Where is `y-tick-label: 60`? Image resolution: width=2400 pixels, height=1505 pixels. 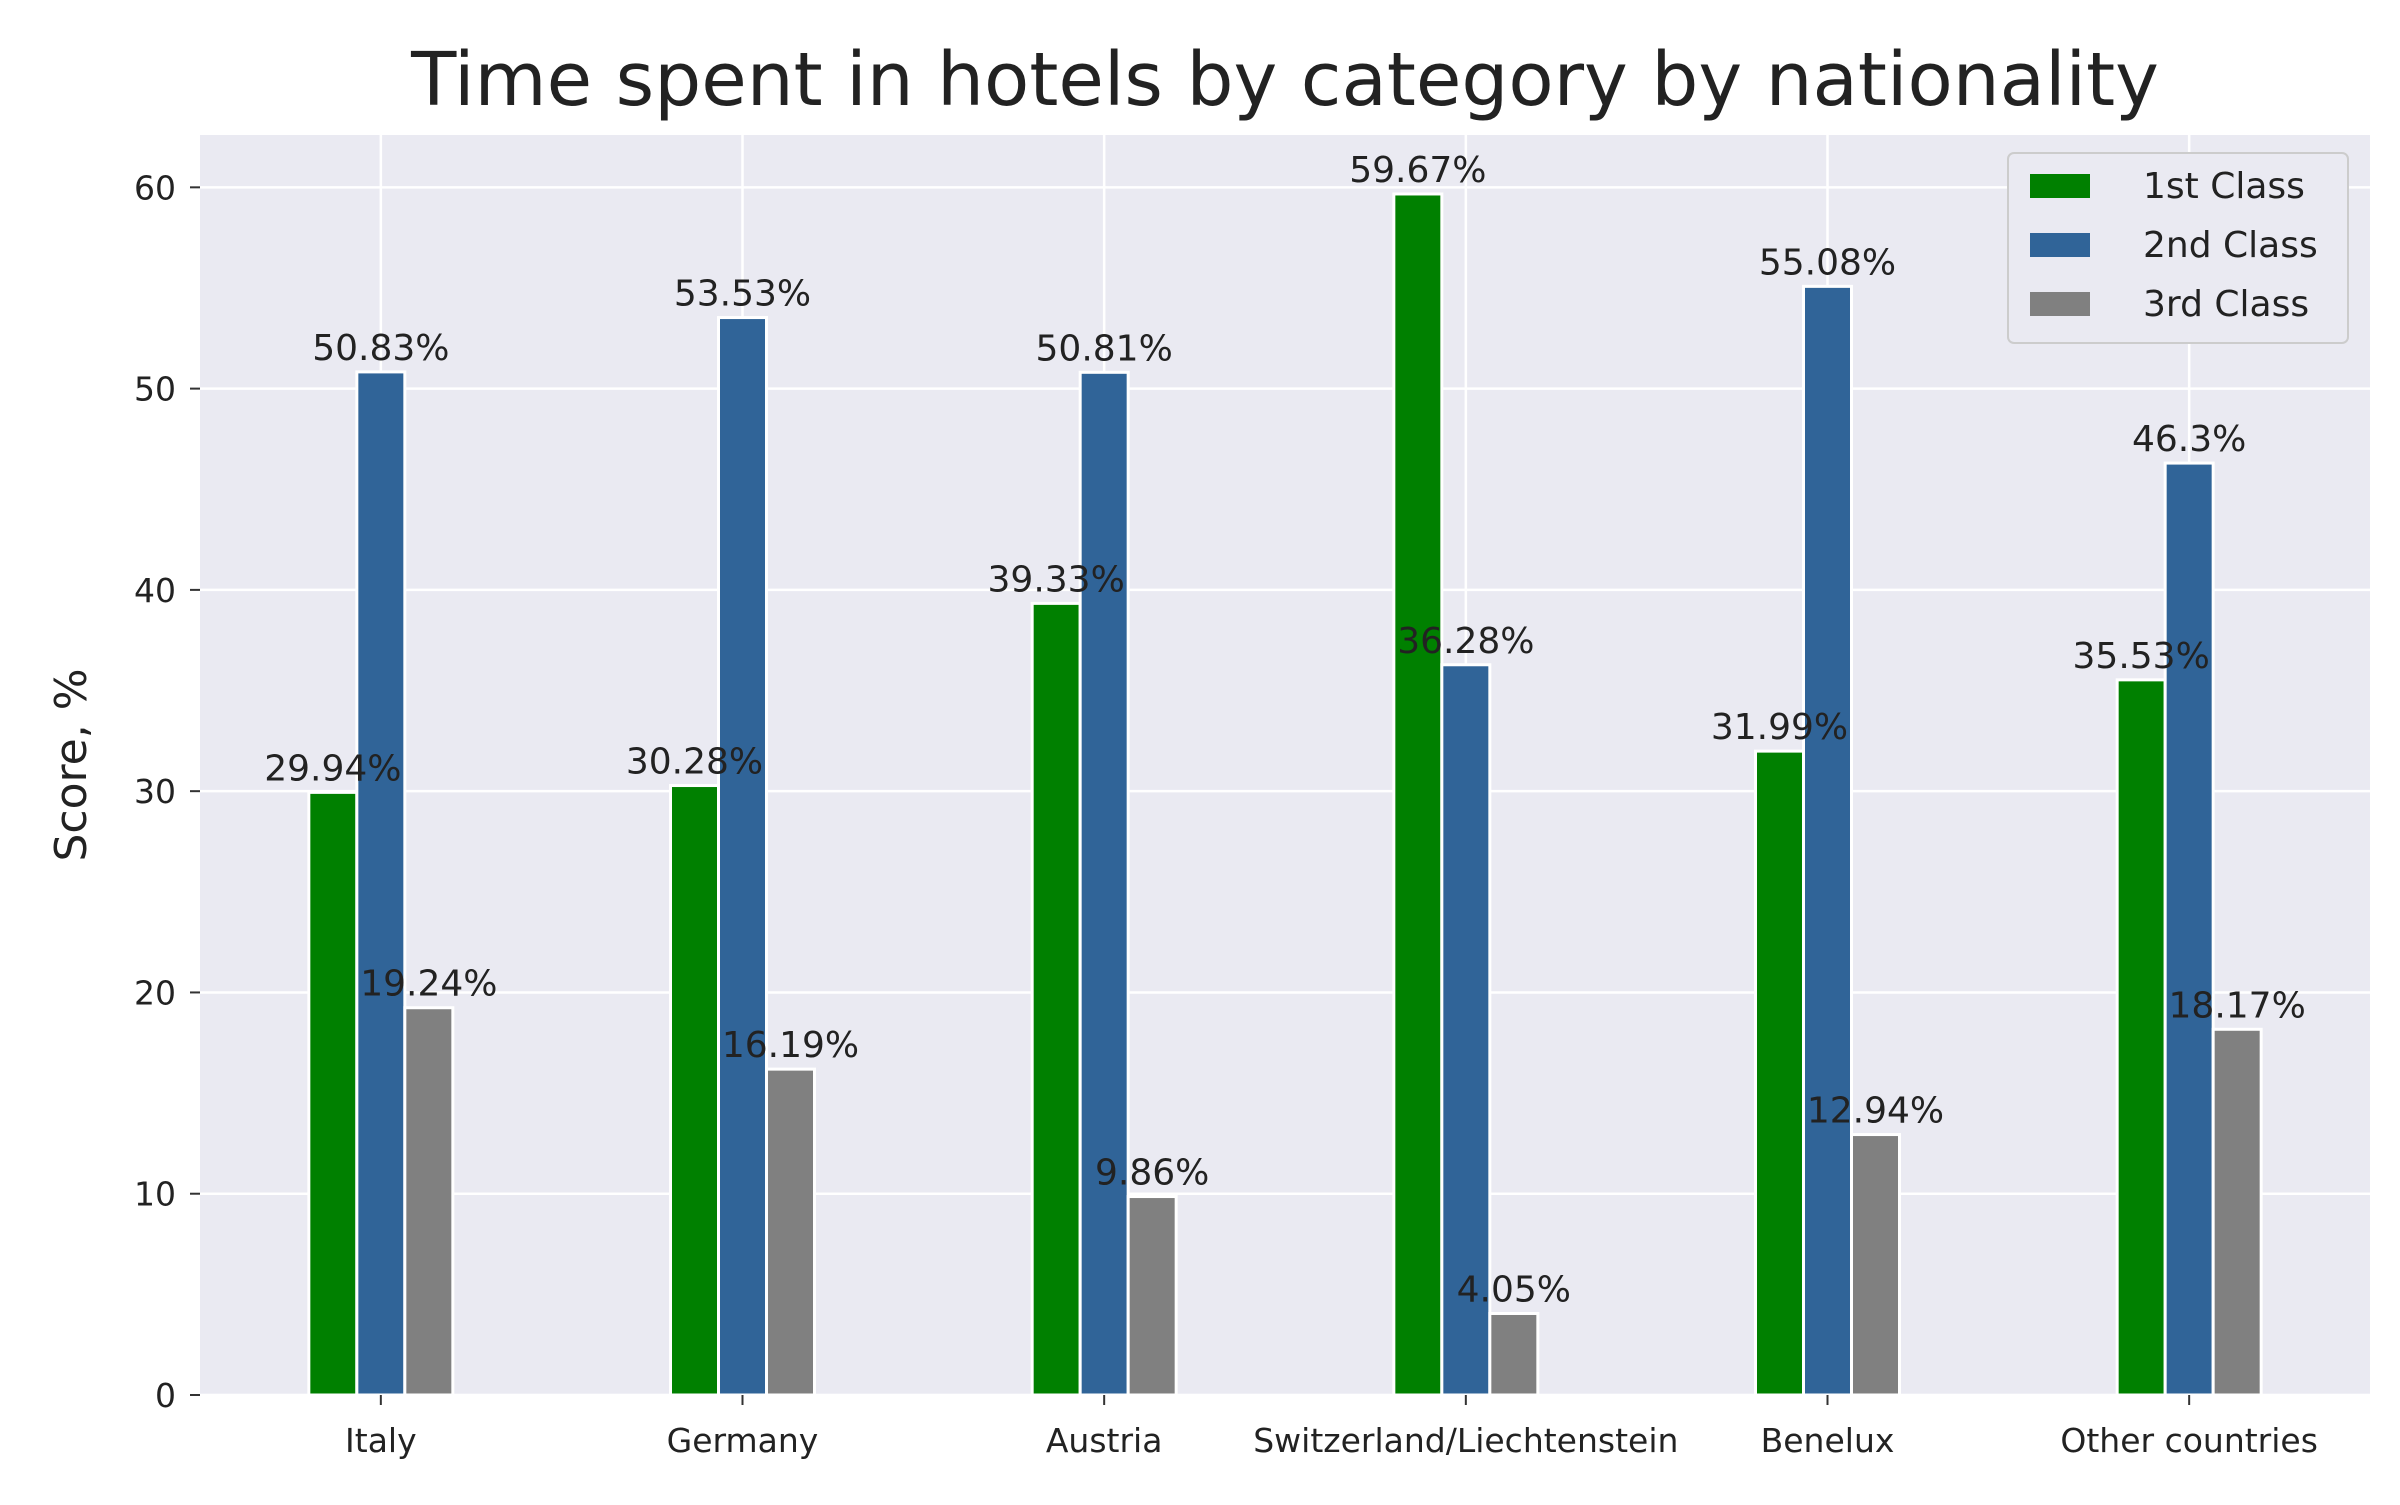
y-tick-label: 60 is located at coordinates (155, 187).